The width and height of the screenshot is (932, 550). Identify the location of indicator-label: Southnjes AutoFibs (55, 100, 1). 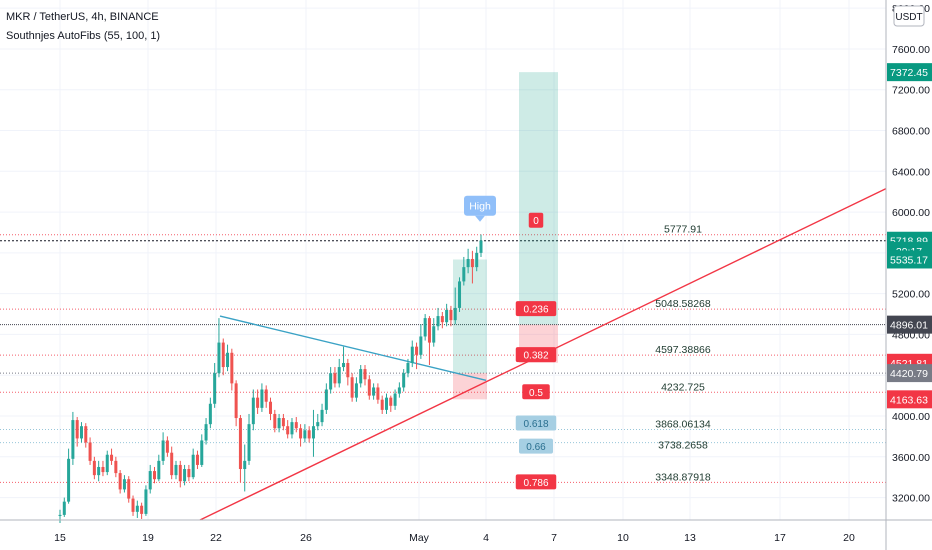
(83, 36).